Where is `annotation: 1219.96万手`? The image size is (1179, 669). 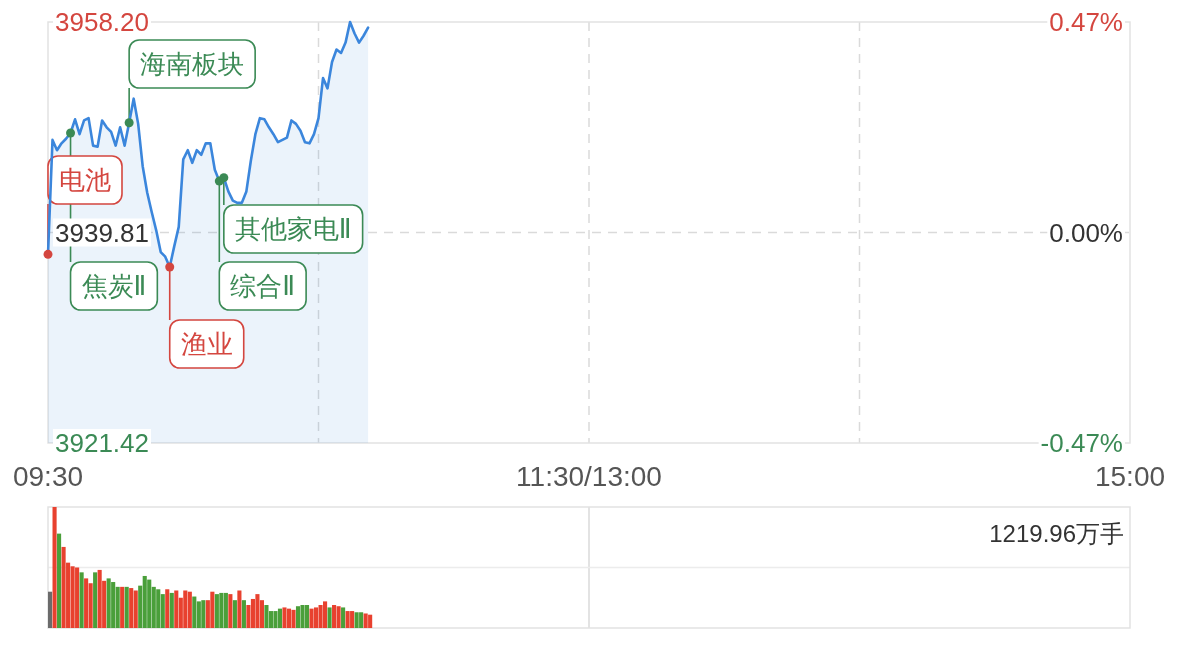 annotation: 1219.96万手 is located at coordinates (1056, 533).